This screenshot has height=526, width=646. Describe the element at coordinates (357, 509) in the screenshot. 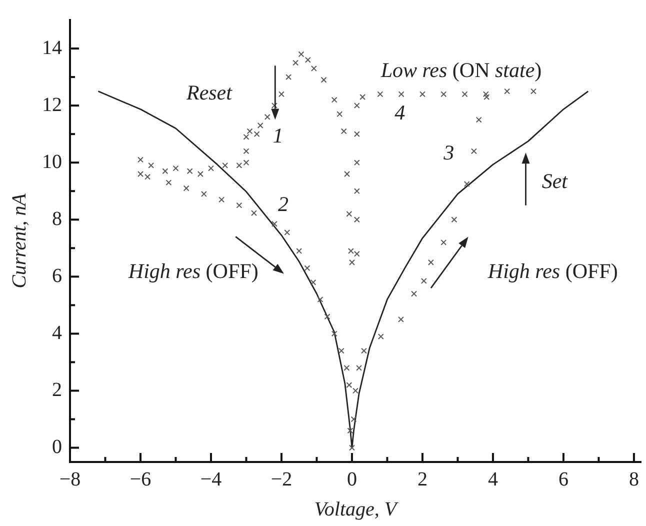

I see `x-axis-title: Voltage, V` at that location.